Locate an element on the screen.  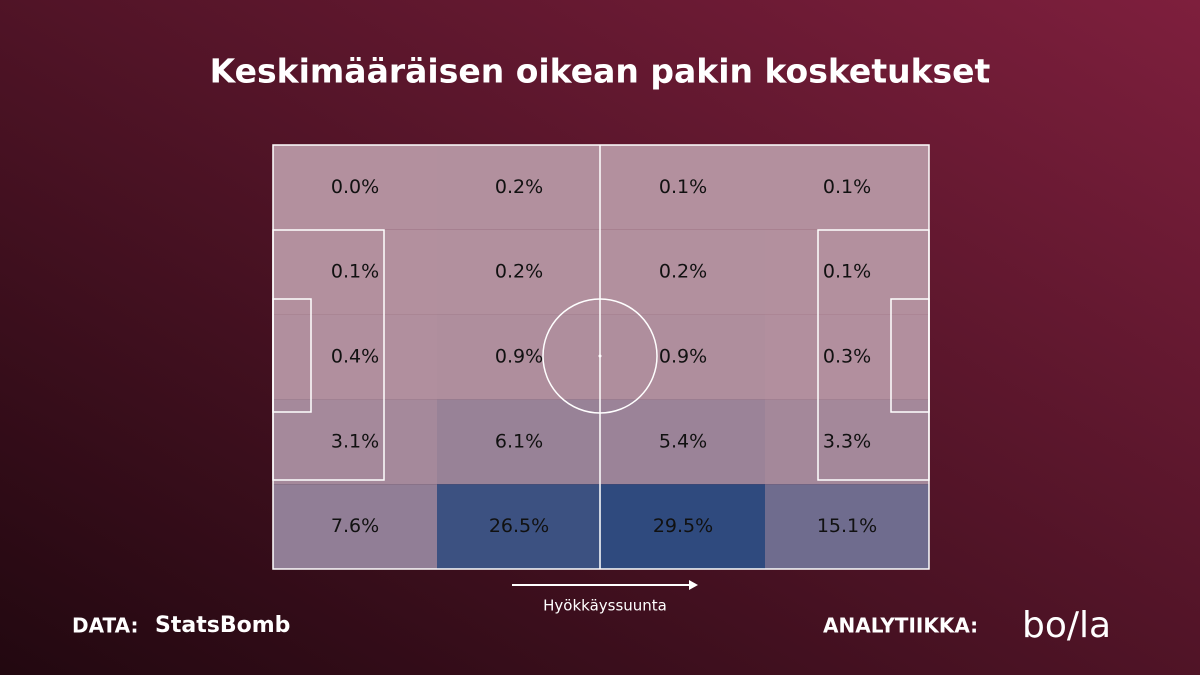
cell-label: 3.3% is located at coordinates (847, 441).